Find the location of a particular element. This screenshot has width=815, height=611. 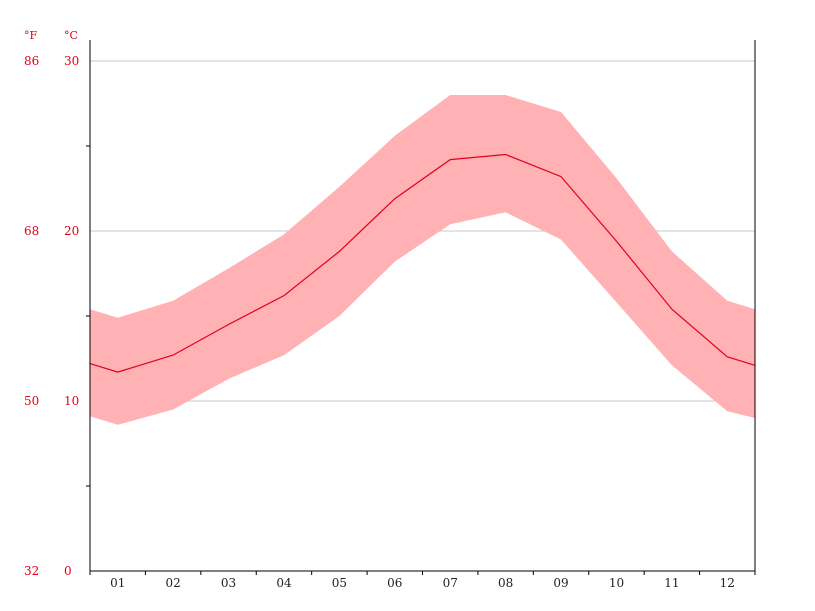

month-tick-label: 03 is located at coordinates (228, 583).